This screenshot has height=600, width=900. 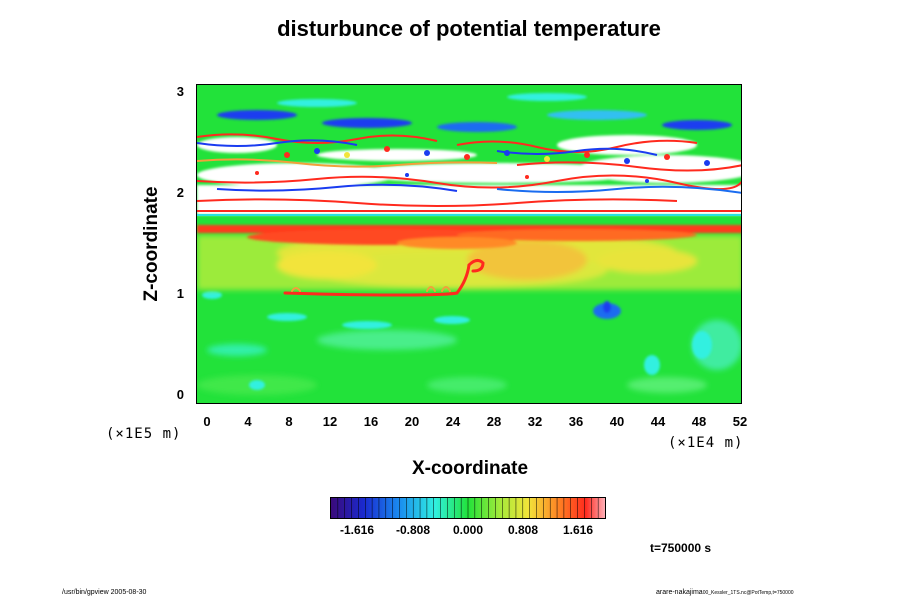 I want to click on colorbar-tick-label: 1.616, so click(x=578, y=530).